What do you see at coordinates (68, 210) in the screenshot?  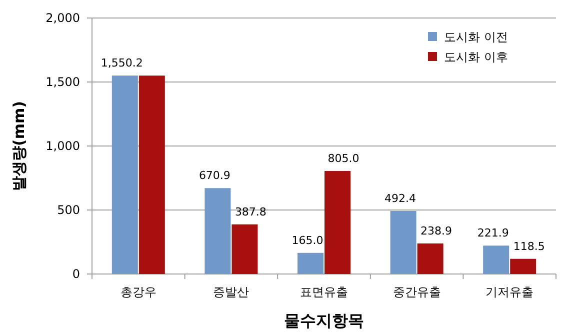 I see `y-tick-label: 500` at bounding box center [68, 210].